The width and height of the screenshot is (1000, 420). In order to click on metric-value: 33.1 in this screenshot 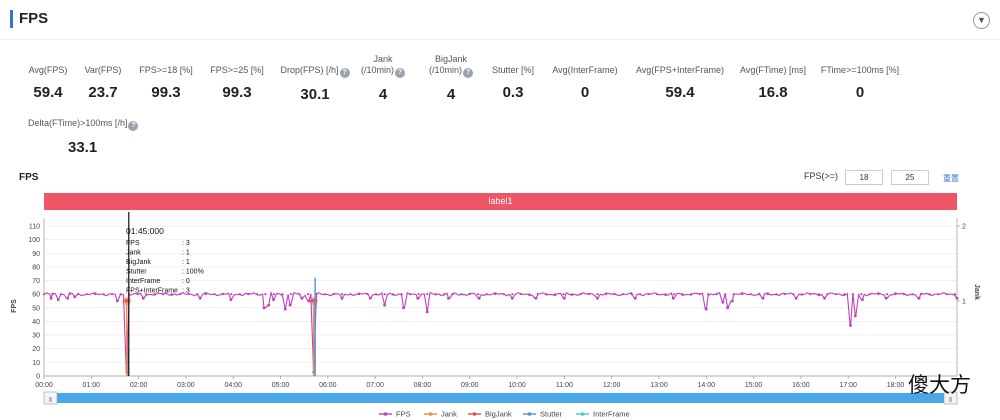, I will do `click(83, 147)`.